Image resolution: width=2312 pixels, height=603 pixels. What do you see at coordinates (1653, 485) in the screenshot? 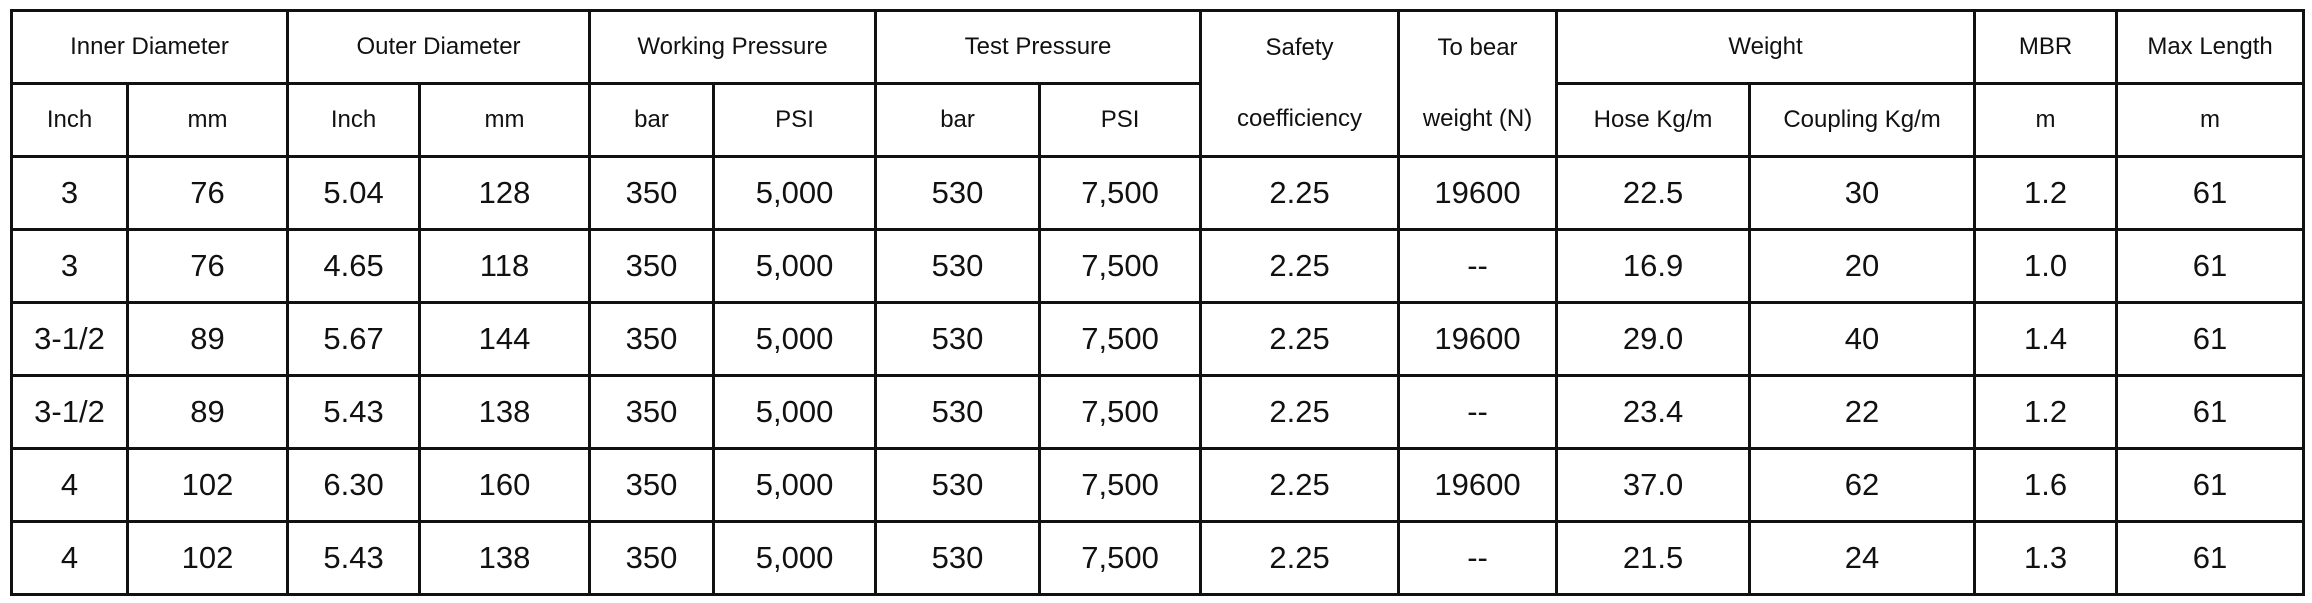
I see `cell-hose-kgm: 37.0` at bounding box center [1653, 485].